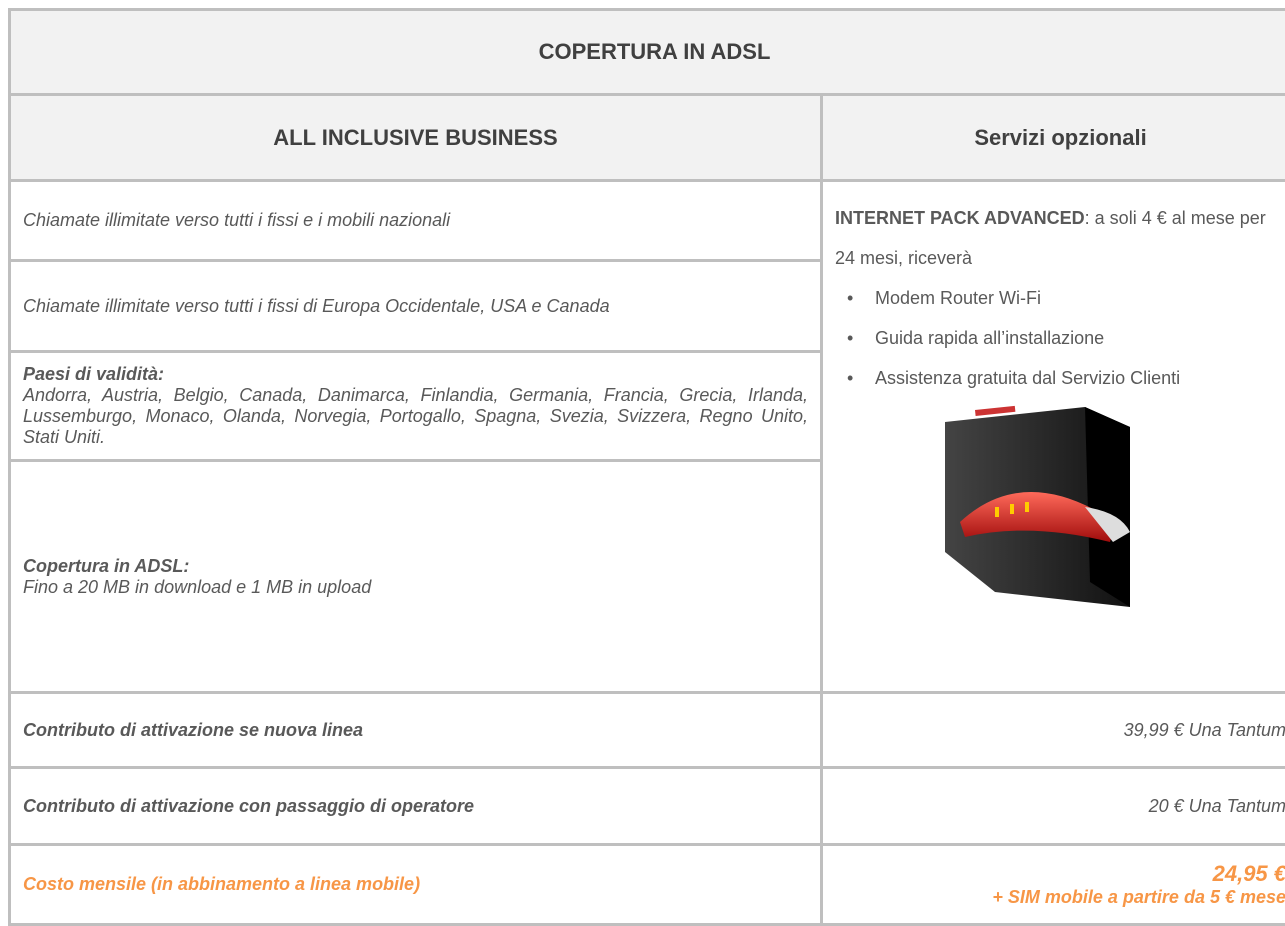 The image size is (1285, 926). What do you see at coordinates (1053, 138) in the screenshot?
I see `header-right: Servizi opzionali` at bounding box center [1053, 138].